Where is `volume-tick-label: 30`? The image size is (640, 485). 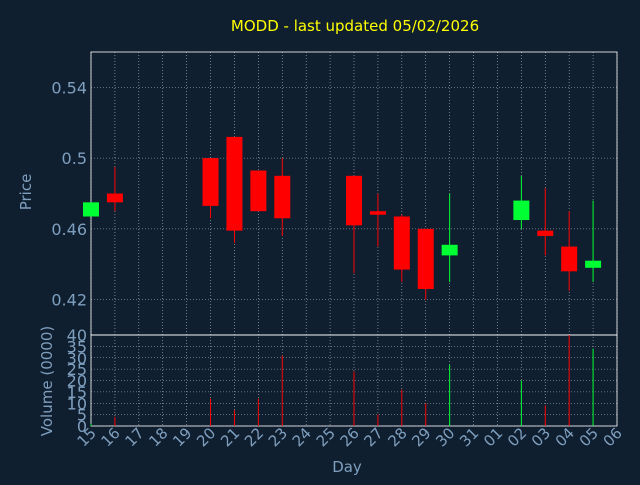 volume-tick-label: 30 is located at coordinates (77, 358).